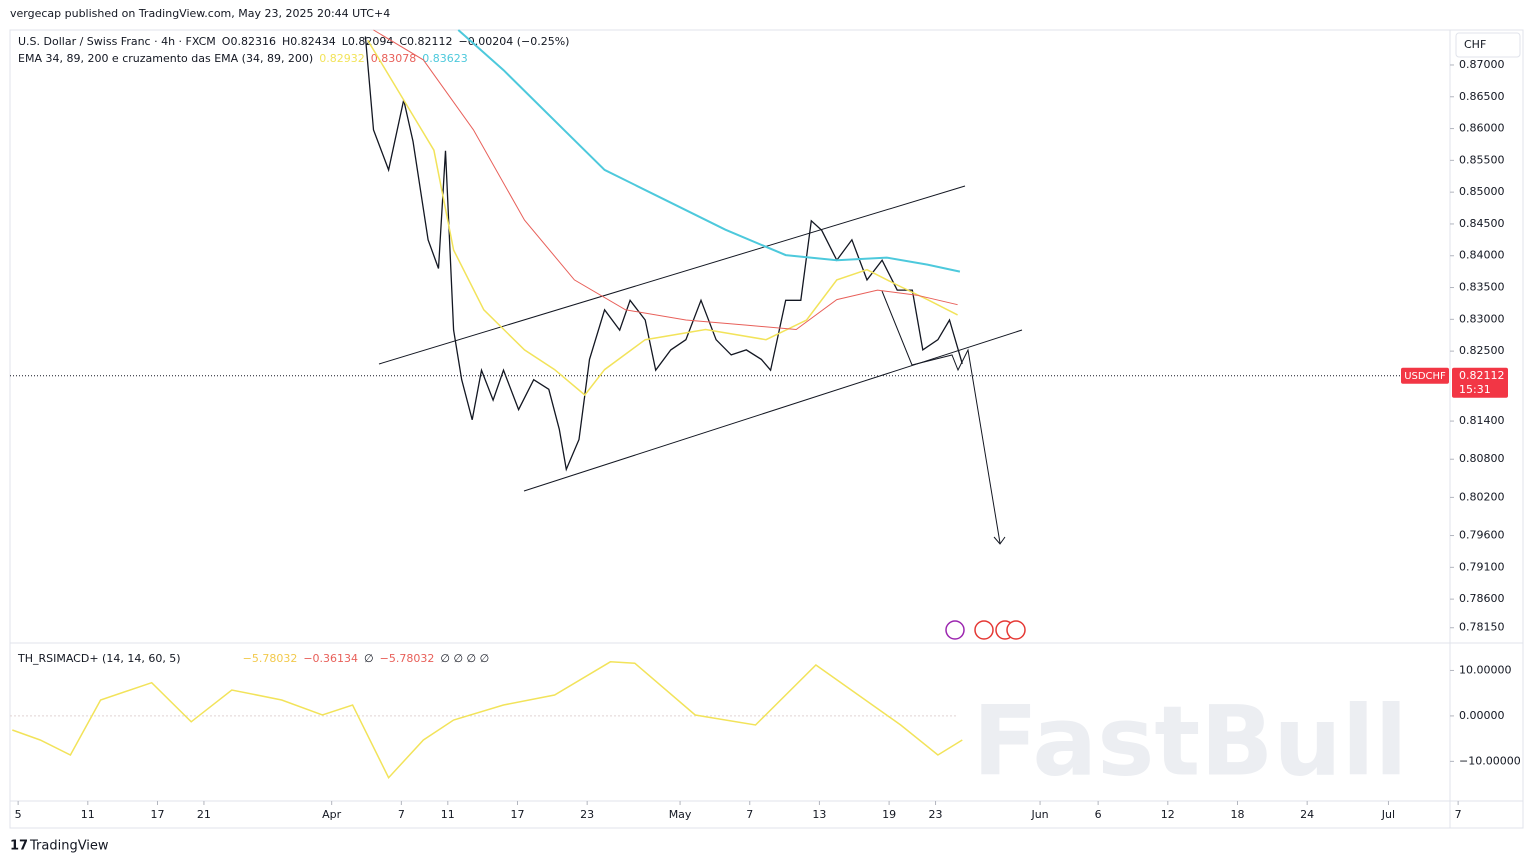  I want to click on x-tick-label: 19, so click(889, 814).